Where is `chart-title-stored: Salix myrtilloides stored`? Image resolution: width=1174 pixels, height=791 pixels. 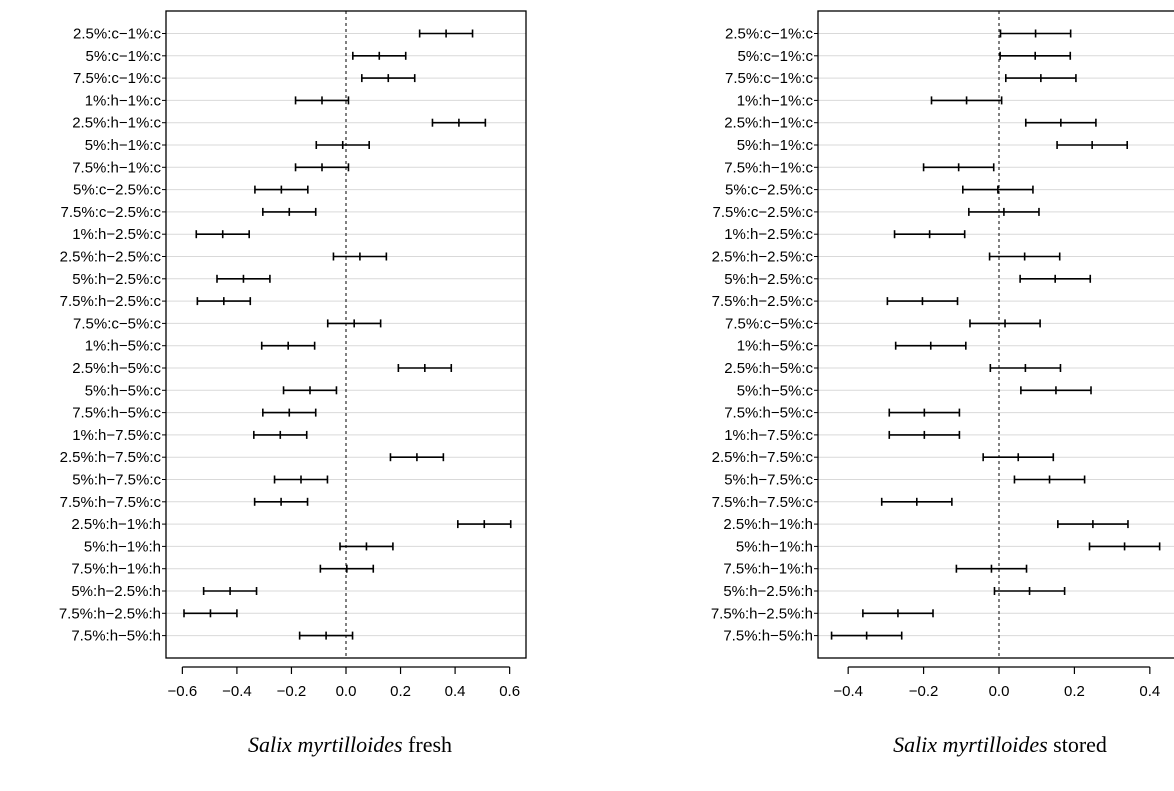
chart-title-stored: Salix myrtilloides stored is located at coordinates (1000, 744).